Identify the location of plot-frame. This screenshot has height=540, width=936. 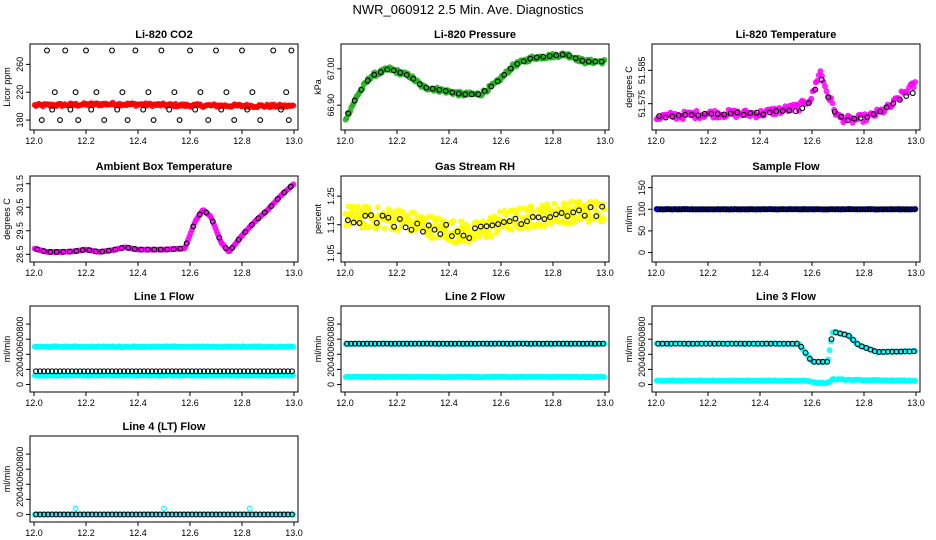
(164, 87).